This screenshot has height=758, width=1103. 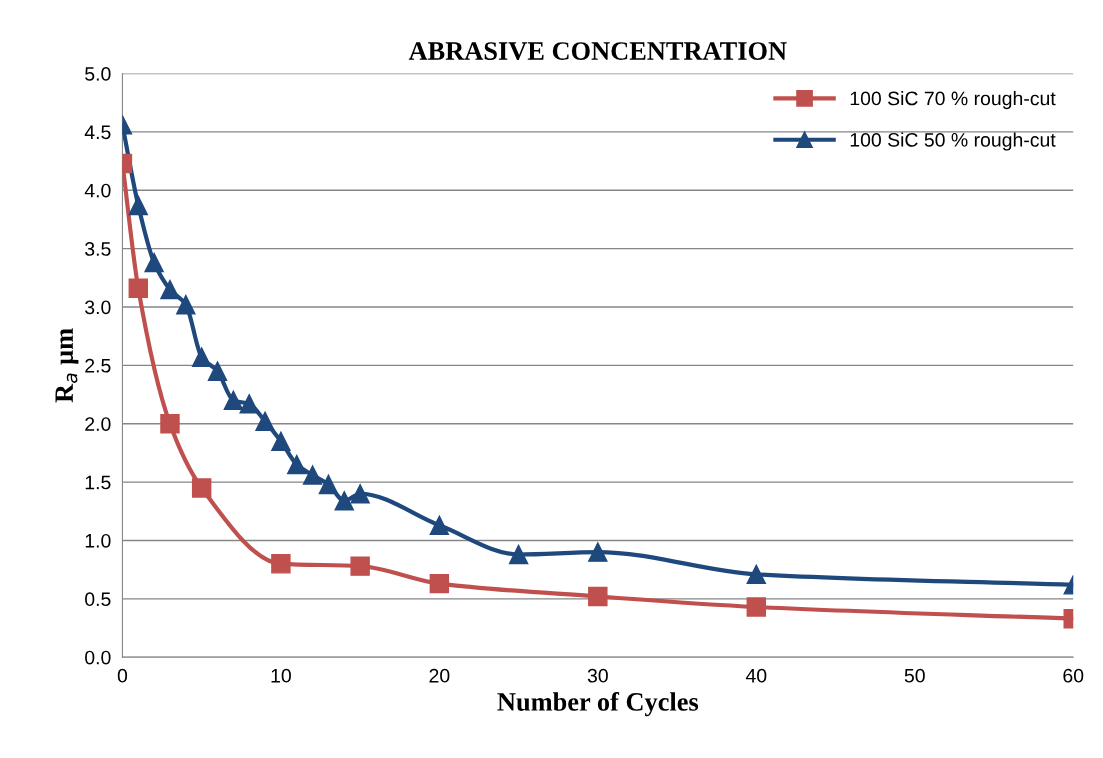 I want to click on y-tick-label: 0.0, so click(x=98, y=657).